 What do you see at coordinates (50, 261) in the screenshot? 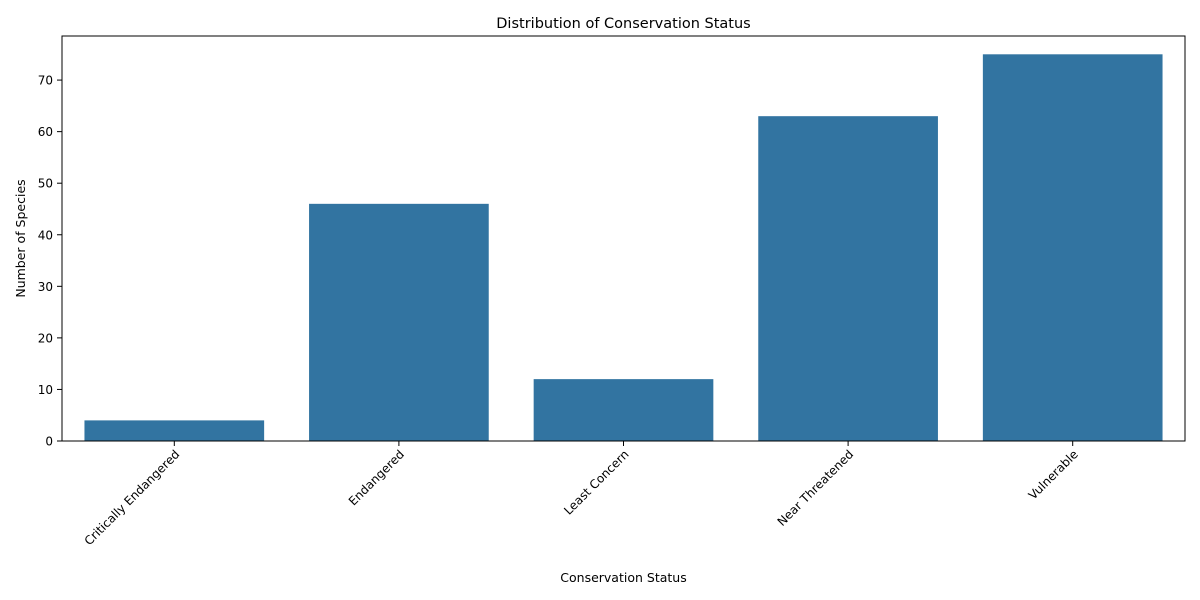
I see `y-axis: 0 10 20 30 40 50 60 70` at bounding box center [50, 261].